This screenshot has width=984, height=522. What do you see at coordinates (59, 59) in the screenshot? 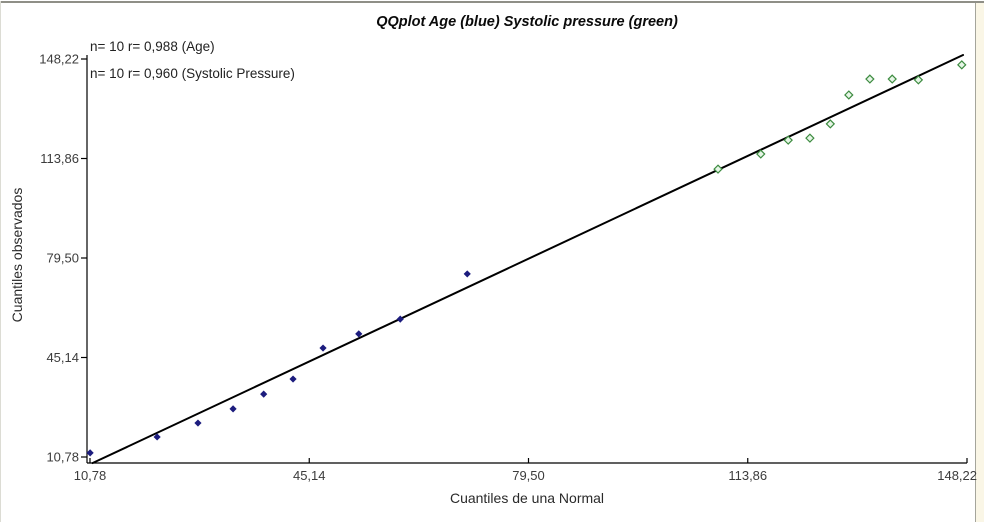
I see `y-tick-label: 148,22` at bounding box center [59, 59].